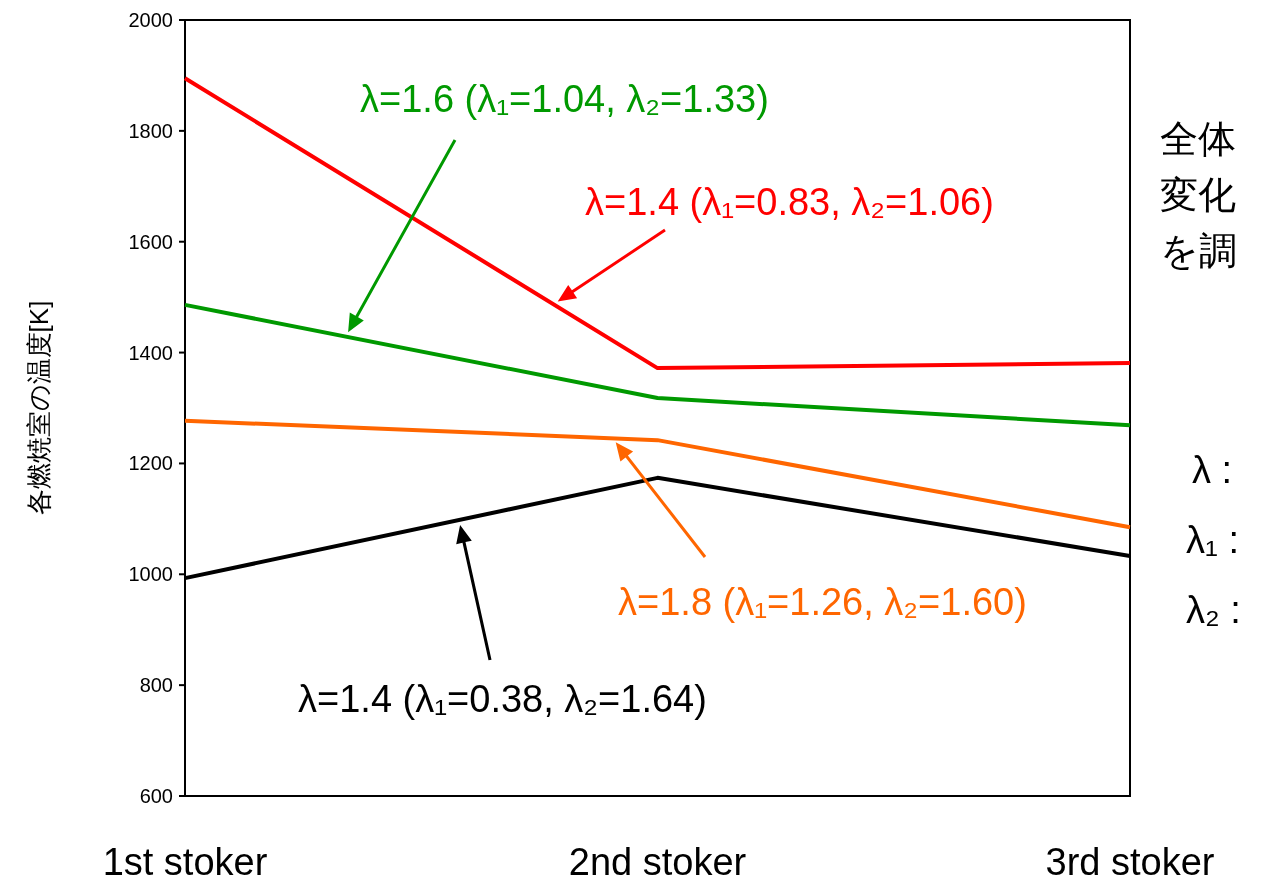 This screenshot has width=1268, height=885. I want to click on text: λ :, so click(1212, 470).